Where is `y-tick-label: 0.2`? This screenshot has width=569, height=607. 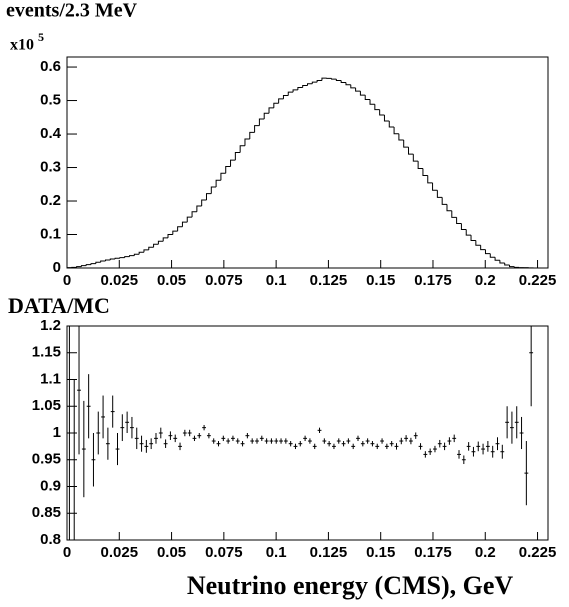 y-tick-label: 0.2 is located at coordinates (50, 200).